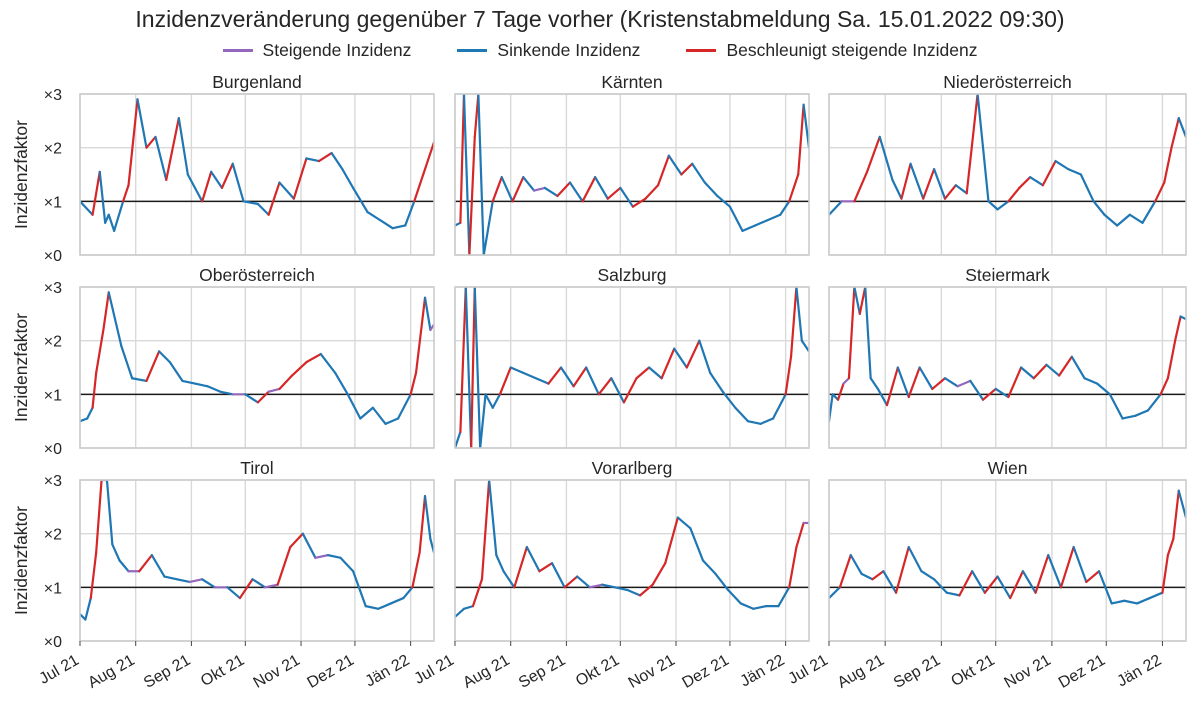 The height and width of the screenshot is (717, 1200). What do you see at coordinates (316, 50) in the screenshot?
I see `legend-entry-rising: Steigende Inzidenz` at bounding box center [316, 50].